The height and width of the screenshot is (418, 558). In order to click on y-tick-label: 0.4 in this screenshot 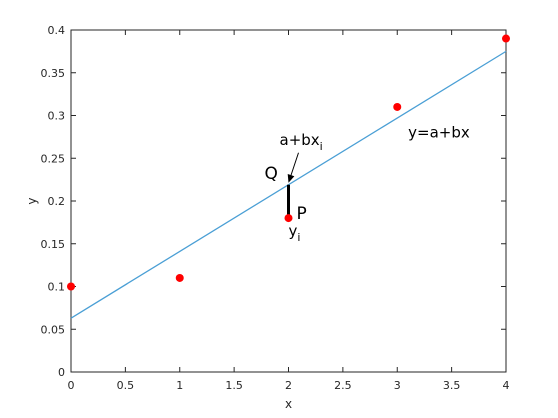, I will do `click(57, 30)`.